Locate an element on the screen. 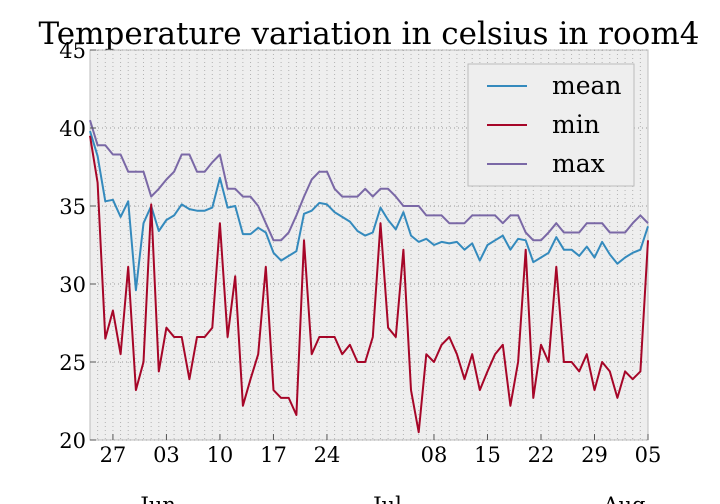  x-tick-label: 27 is located at coordinates (113, 455).